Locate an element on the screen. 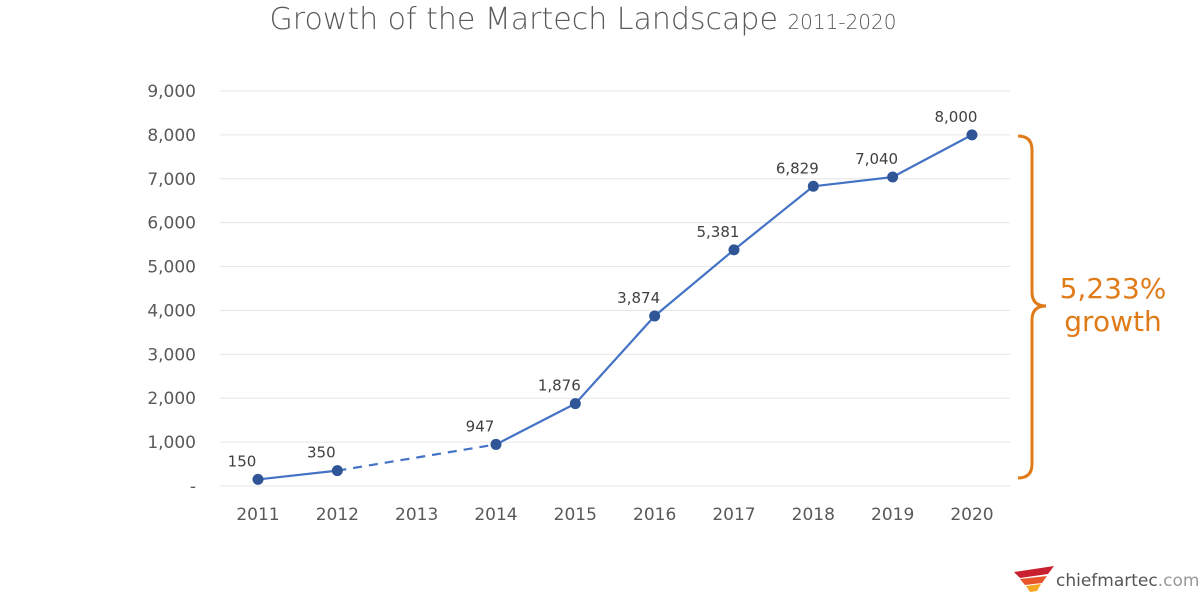 The width and height of the screenshot is (1200, 598). logo-suffix: .com is located at coordinates (1178, 581).